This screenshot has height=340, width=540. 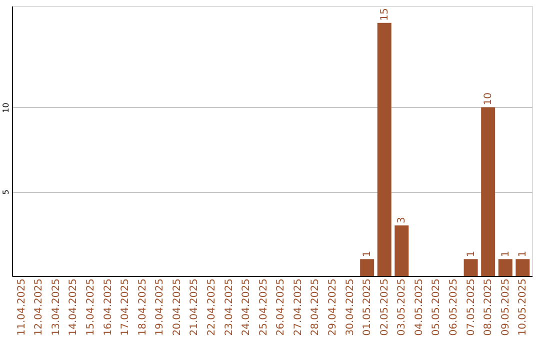 I want to click on x-tick-label: 03.05.2025, so click(x=402, y=307).